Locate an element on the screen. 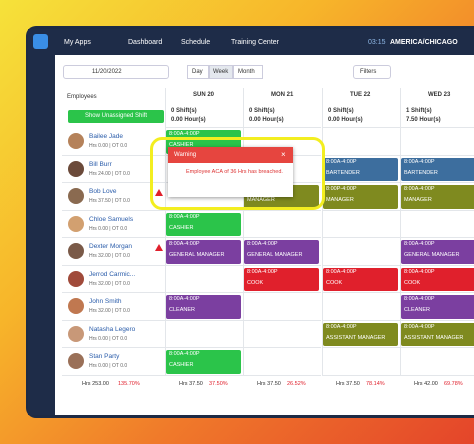 The image size is (474, 444). view-day: Day is located at coordinates (198, 72).